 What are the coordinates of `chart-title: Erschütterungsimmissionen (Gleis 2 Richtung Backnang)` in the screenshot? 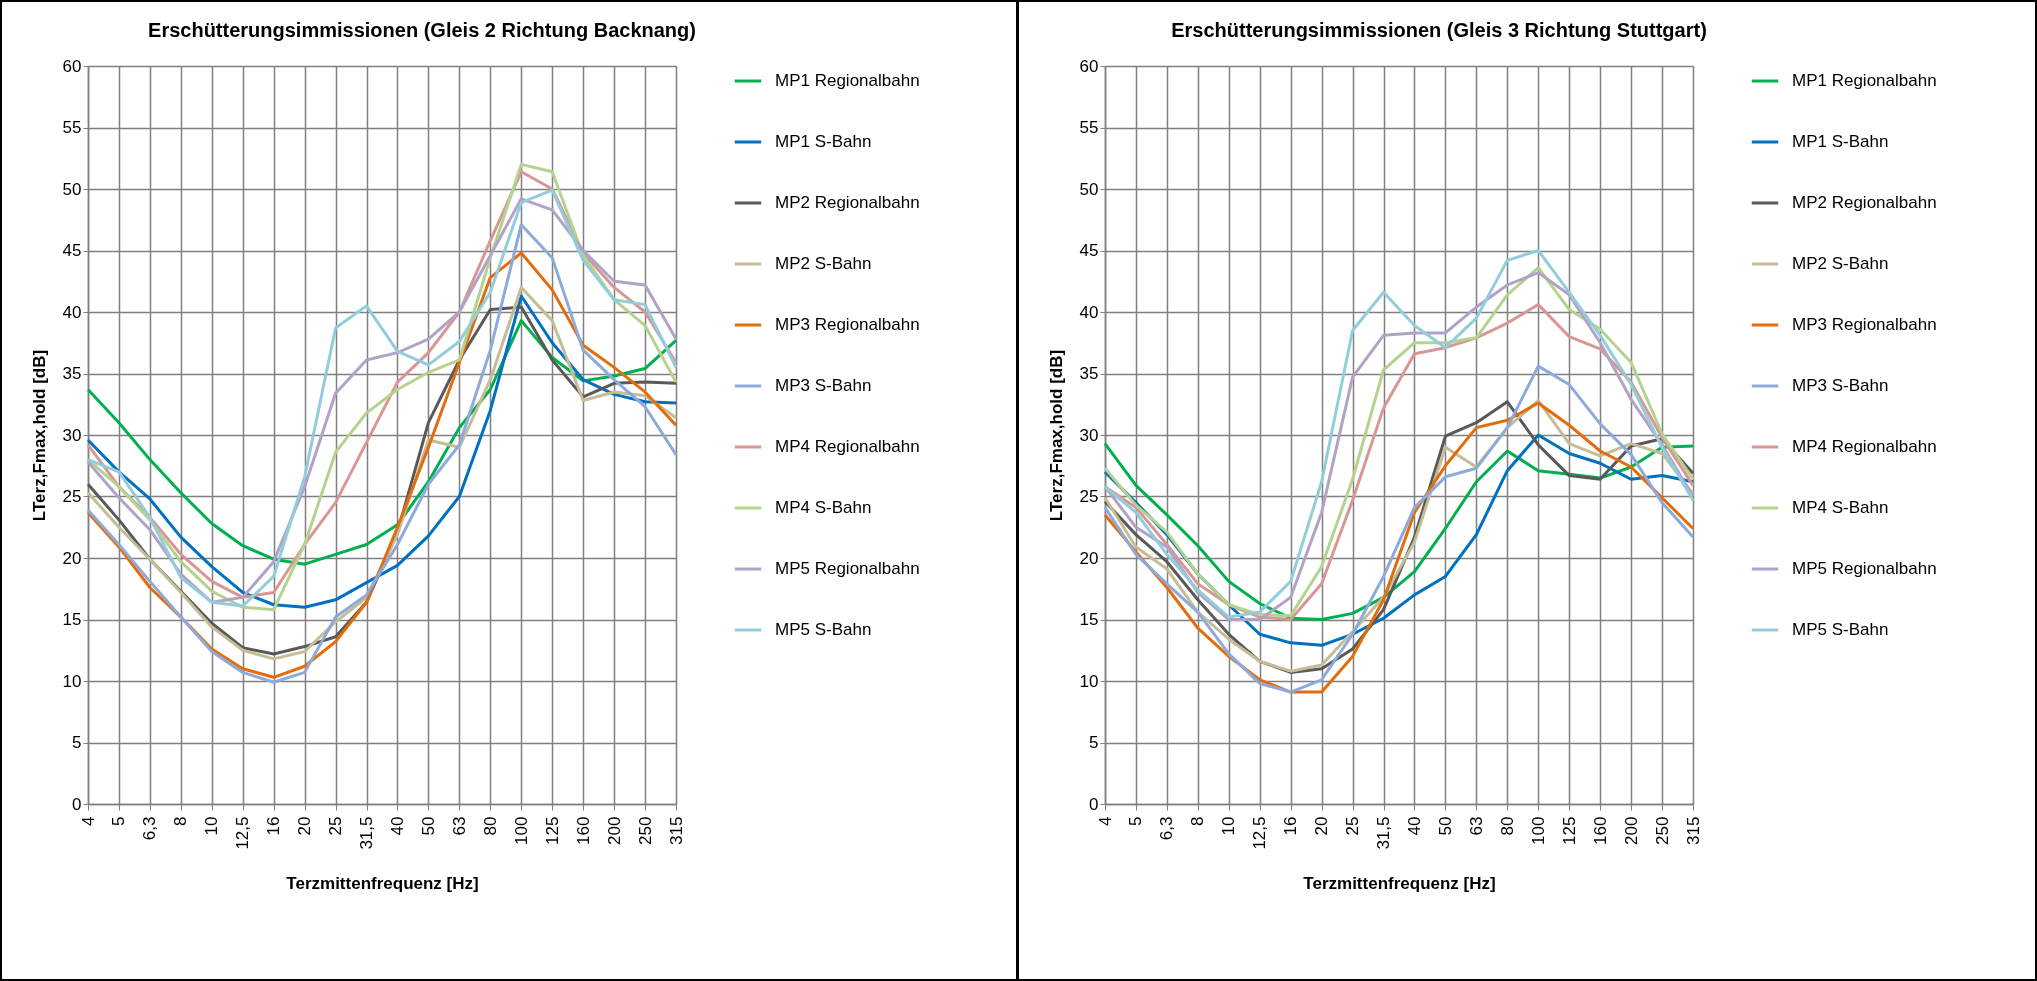 It's located at (422, 30).